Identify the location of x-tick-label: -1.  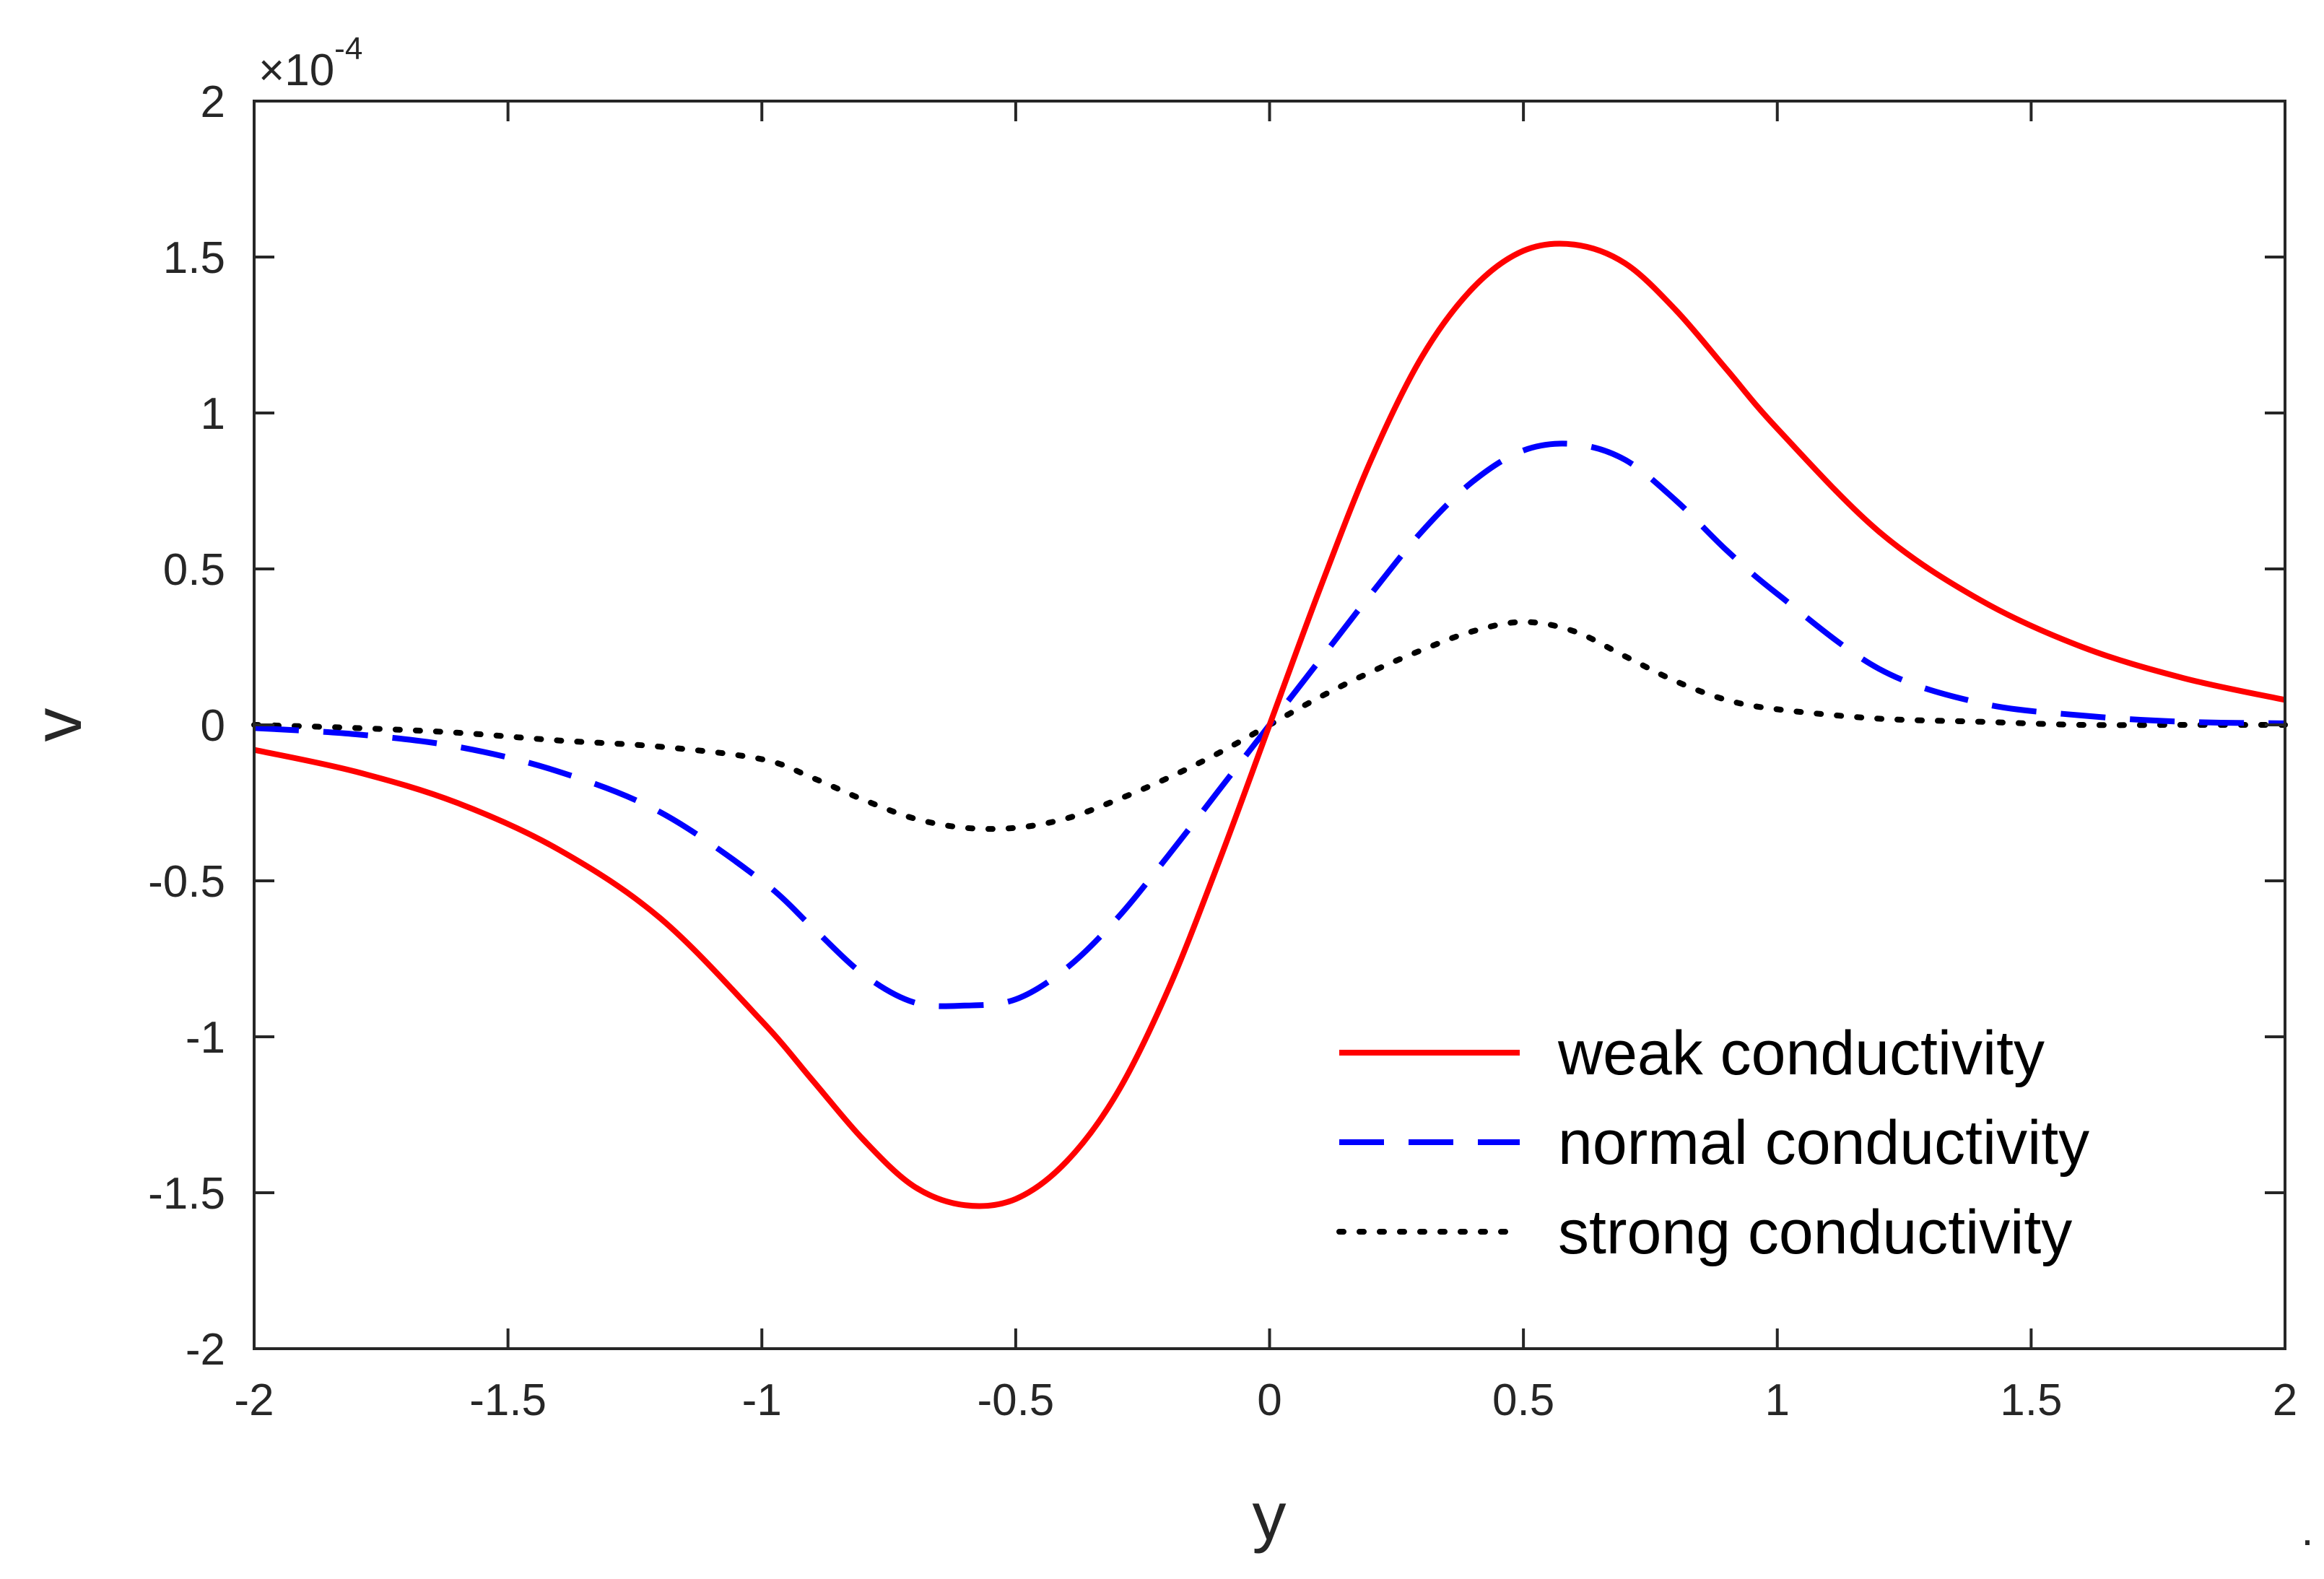
(762, 1400).